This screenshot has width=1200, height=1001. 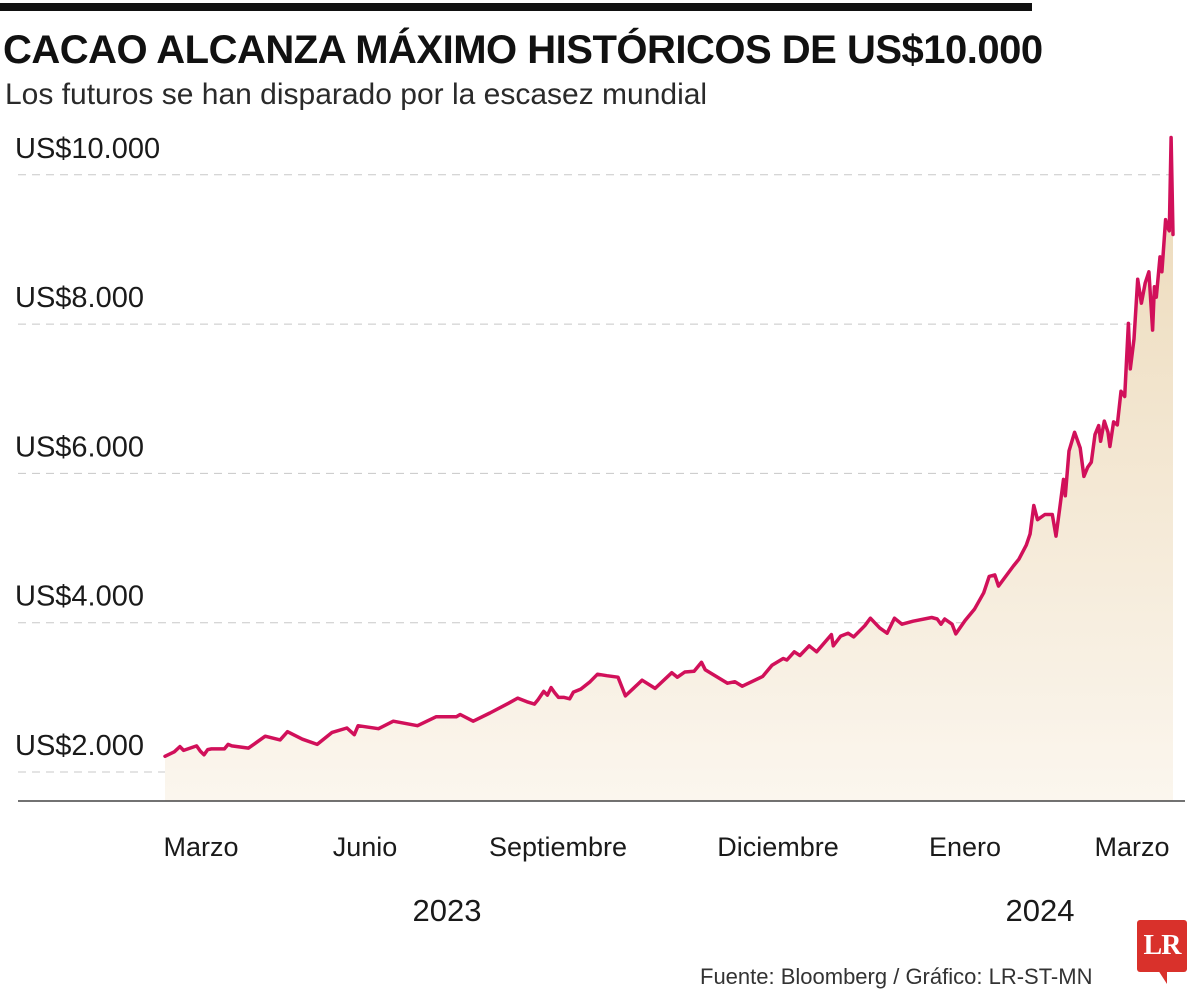 What do you see at coordinates (516, 7) in the screenshot?
I see `top-rule` at bounding box center [516, 7].